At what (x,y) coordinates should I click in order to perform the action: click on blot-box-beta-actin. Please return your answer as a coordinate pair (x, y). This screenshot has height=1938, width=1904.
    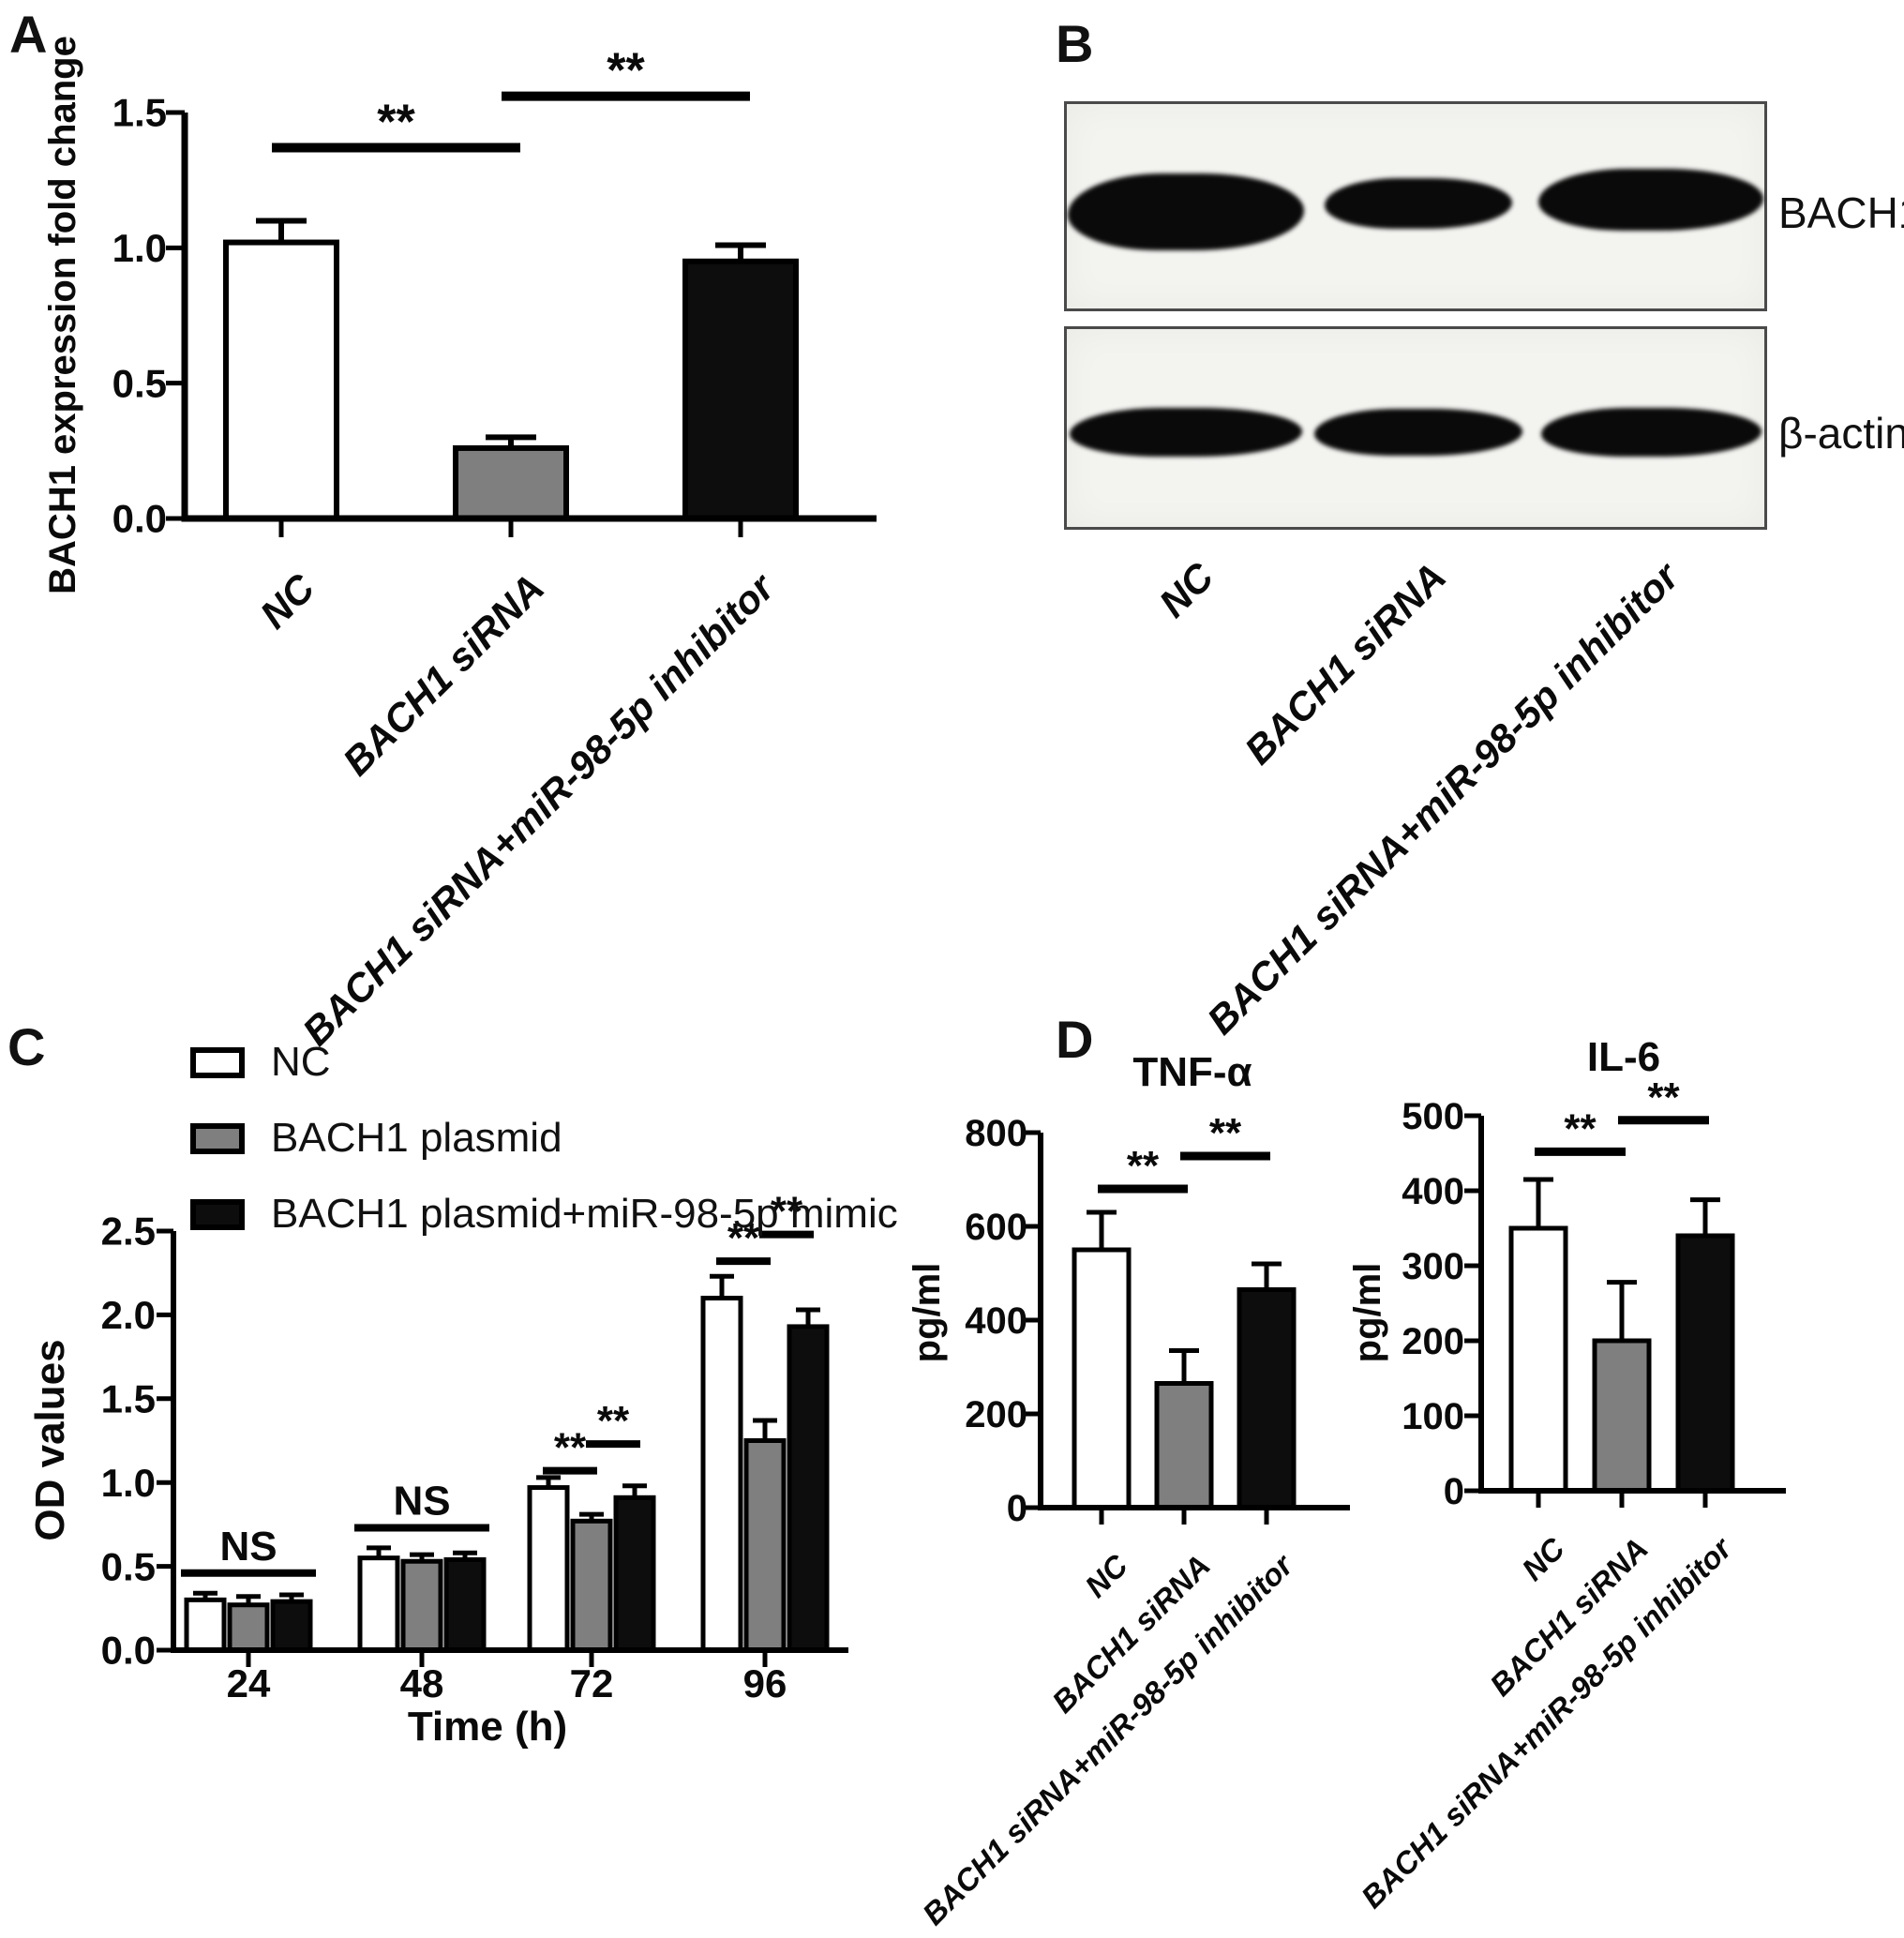
    Looking at the image, I should click on (1415, 428).